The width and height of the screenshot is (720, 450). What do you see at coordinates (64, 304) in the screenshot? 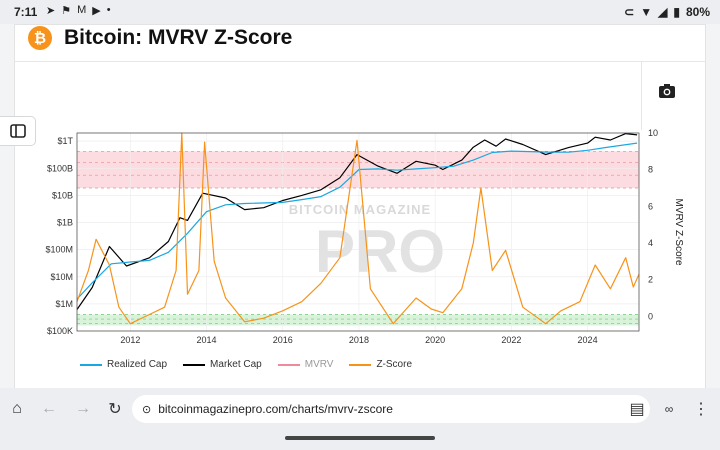
I see `y-tick-label: $1M` at bounding box center [64, 304].